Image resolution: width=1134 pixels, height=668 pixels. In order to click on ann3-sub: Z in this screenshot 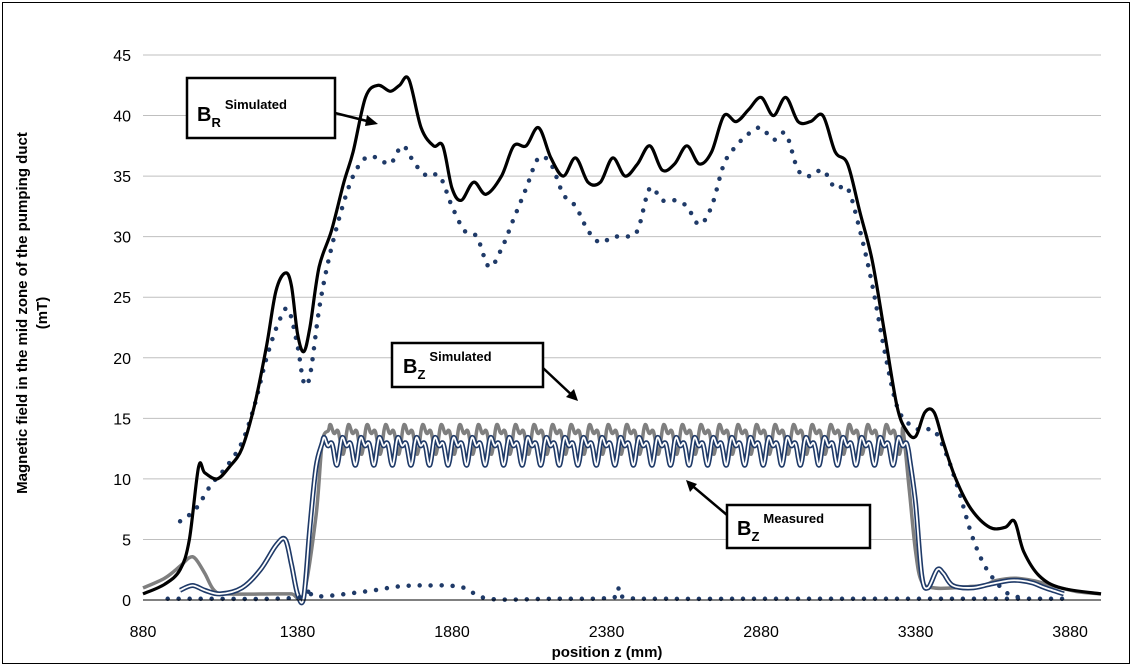, I will do `click(755, 536)`.